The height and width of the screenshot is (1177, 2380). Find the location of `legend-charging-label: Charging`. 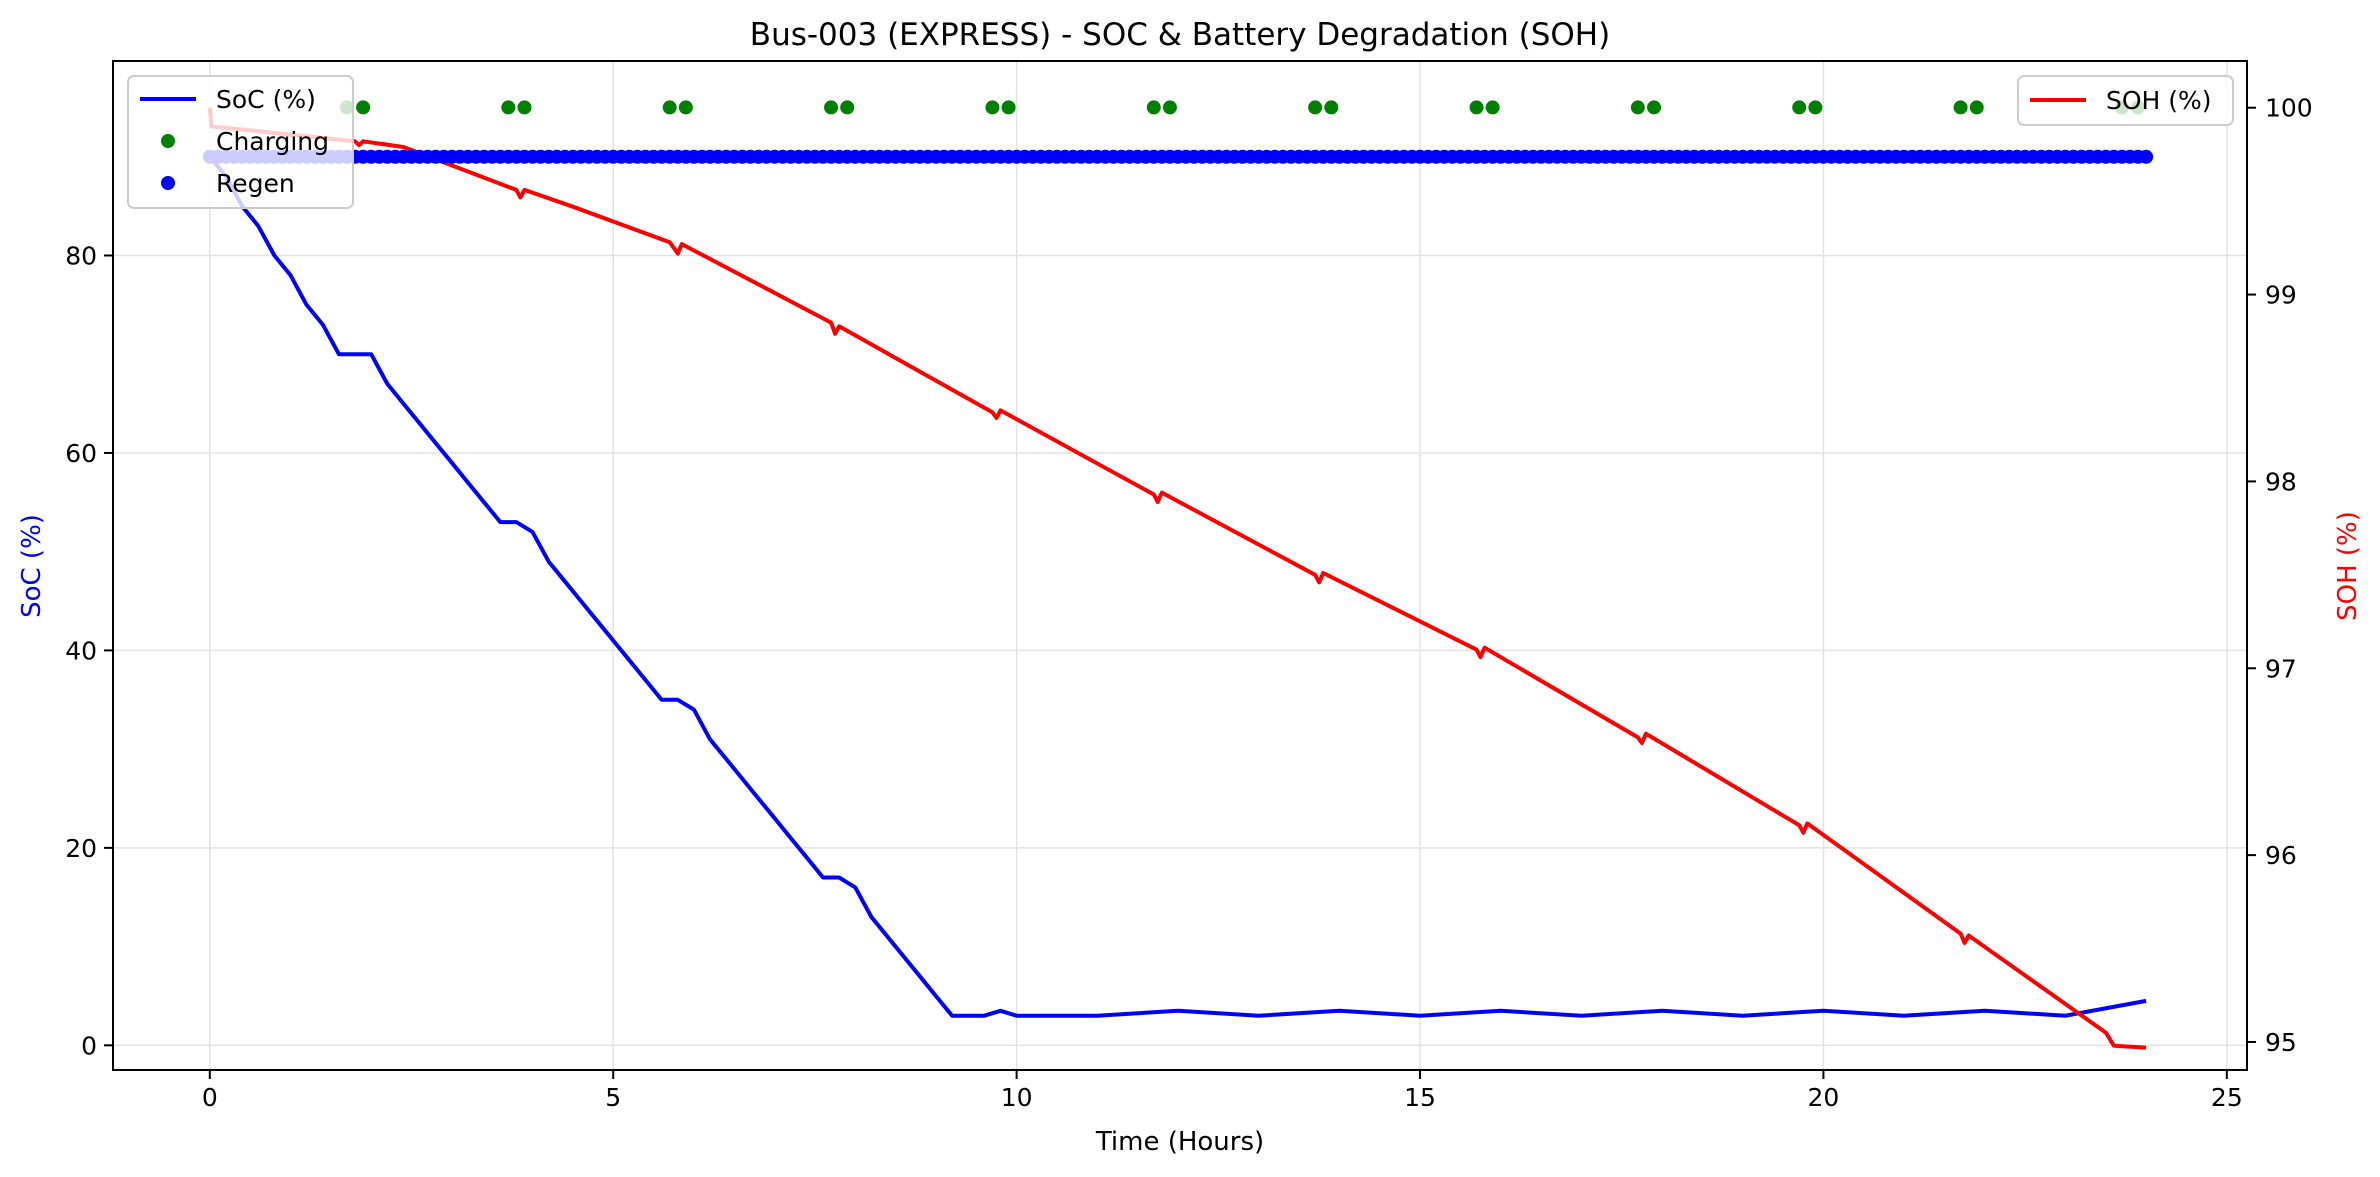

legend-charging-label: Charging is located at coordinates (272, 141).